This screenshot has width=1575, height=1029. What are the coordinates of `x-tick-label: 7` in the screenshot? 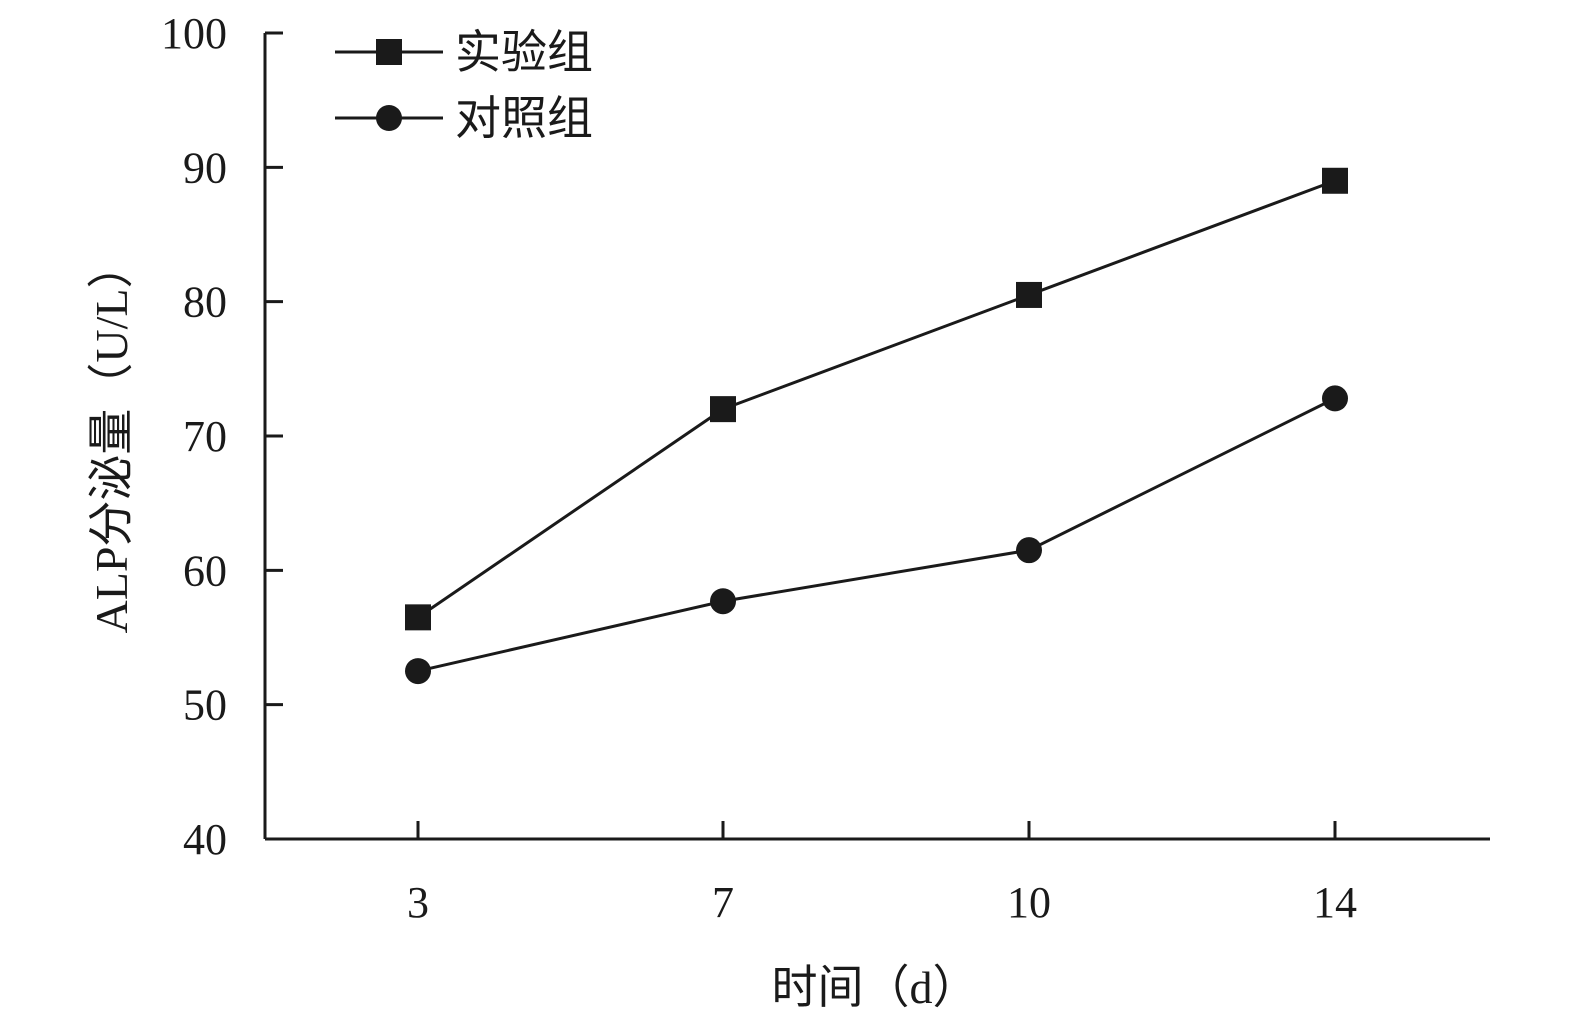 It's located at (723, 902).